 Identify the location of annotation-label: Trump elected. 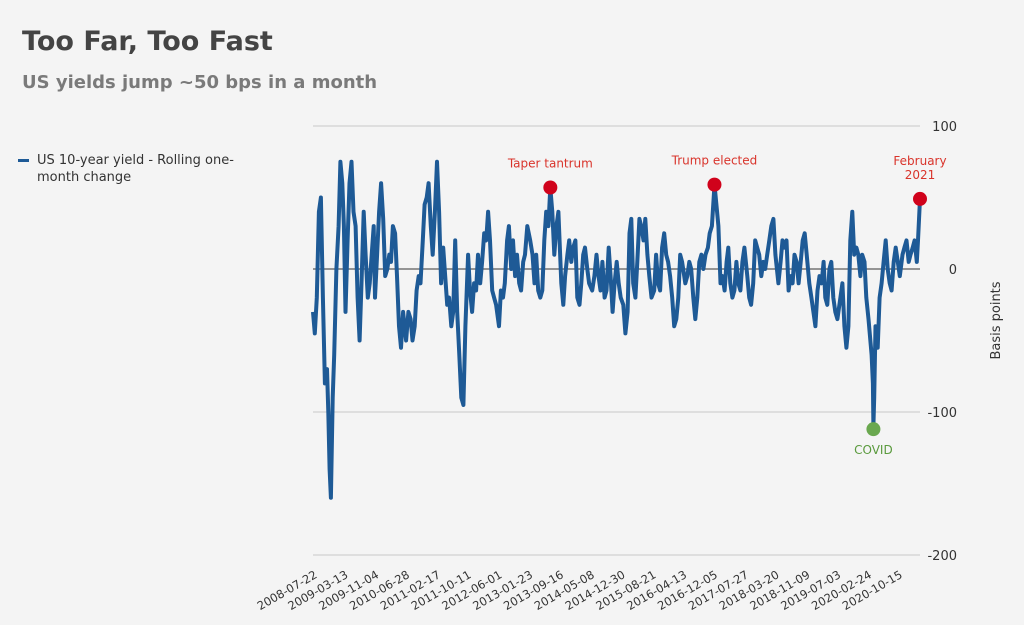
(714, 161).